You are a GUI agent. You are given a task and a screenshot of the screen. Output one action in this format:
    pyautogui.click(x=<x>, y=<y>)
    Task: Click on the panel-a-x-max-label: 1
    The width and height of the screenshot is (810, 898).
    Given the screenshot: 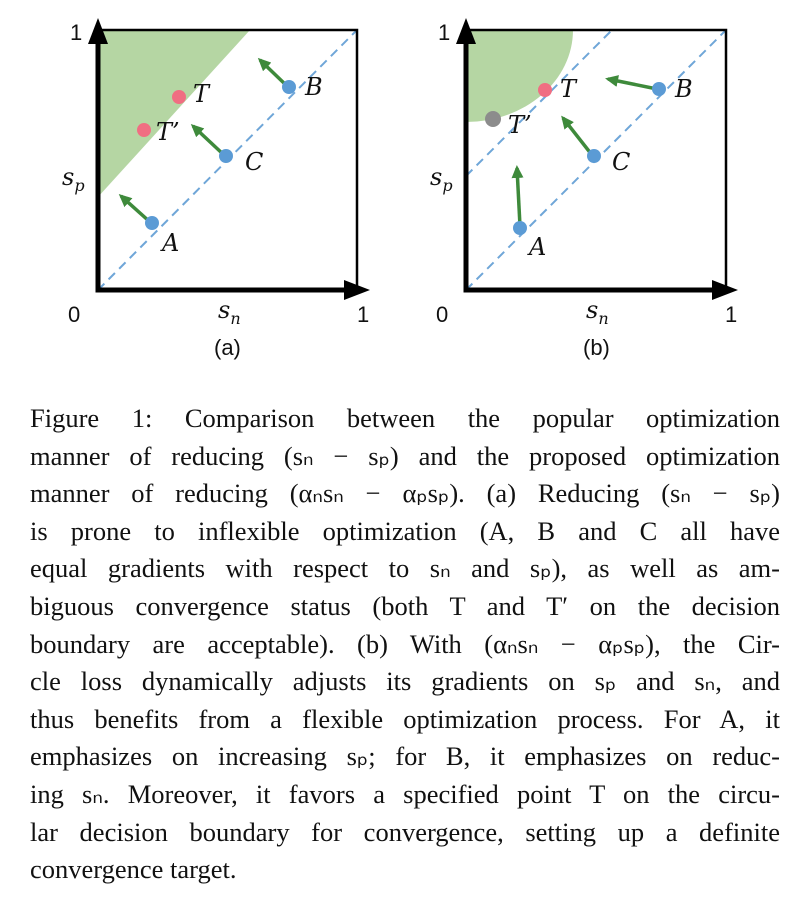 What is the action you would take?
    pyautogui.click(x=363, y=314)
    